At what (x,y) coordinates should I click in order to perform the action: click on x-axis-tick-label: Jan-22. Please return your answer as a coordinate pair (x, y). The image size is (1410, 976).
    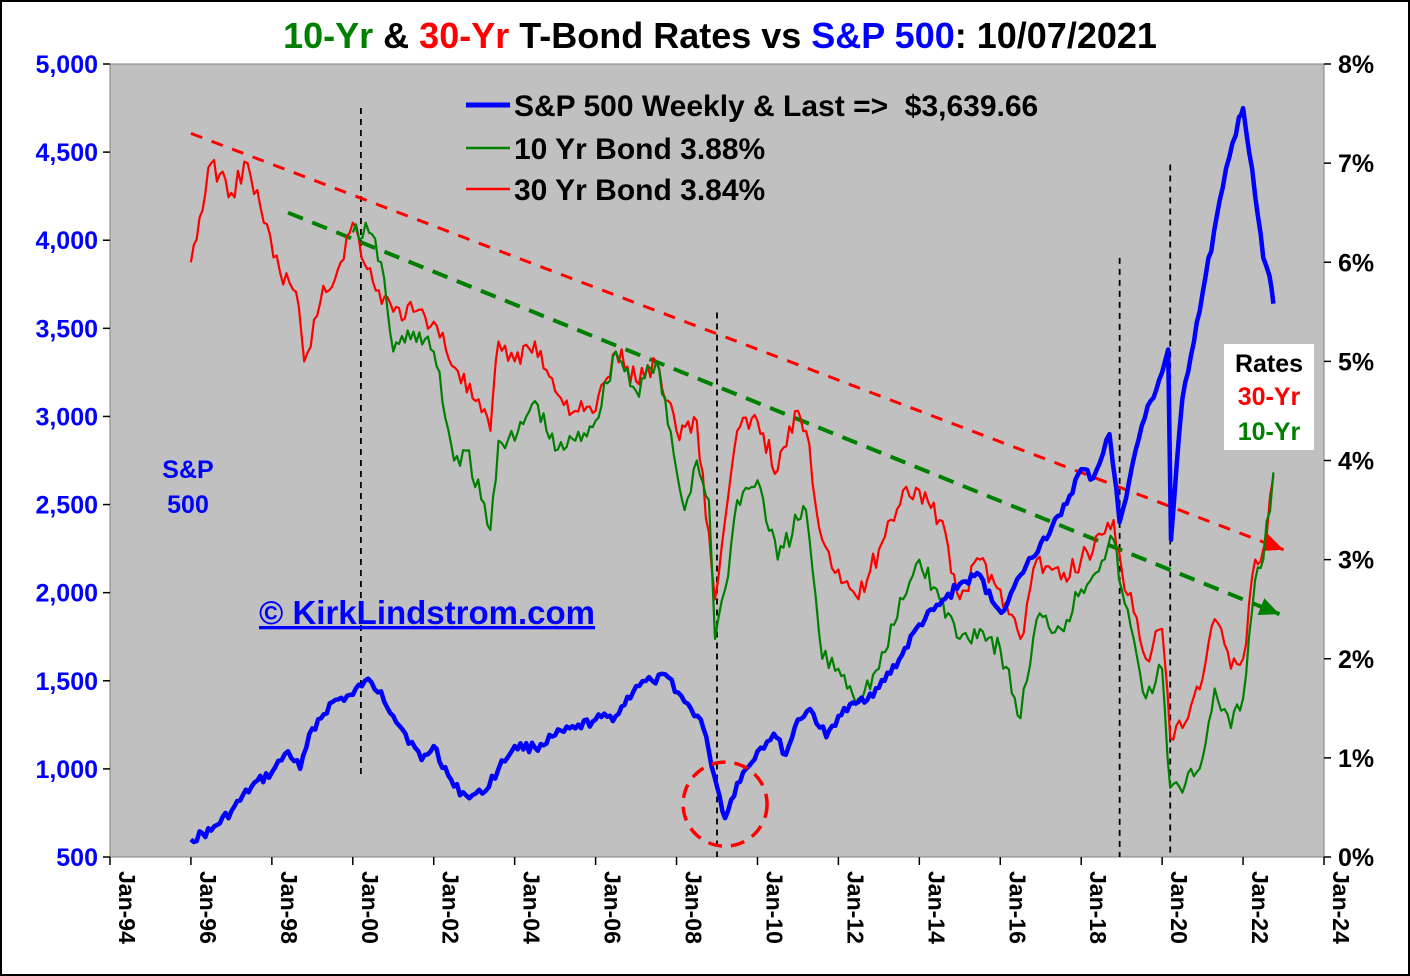
    Looking at the image, I should click on (1260, 907).